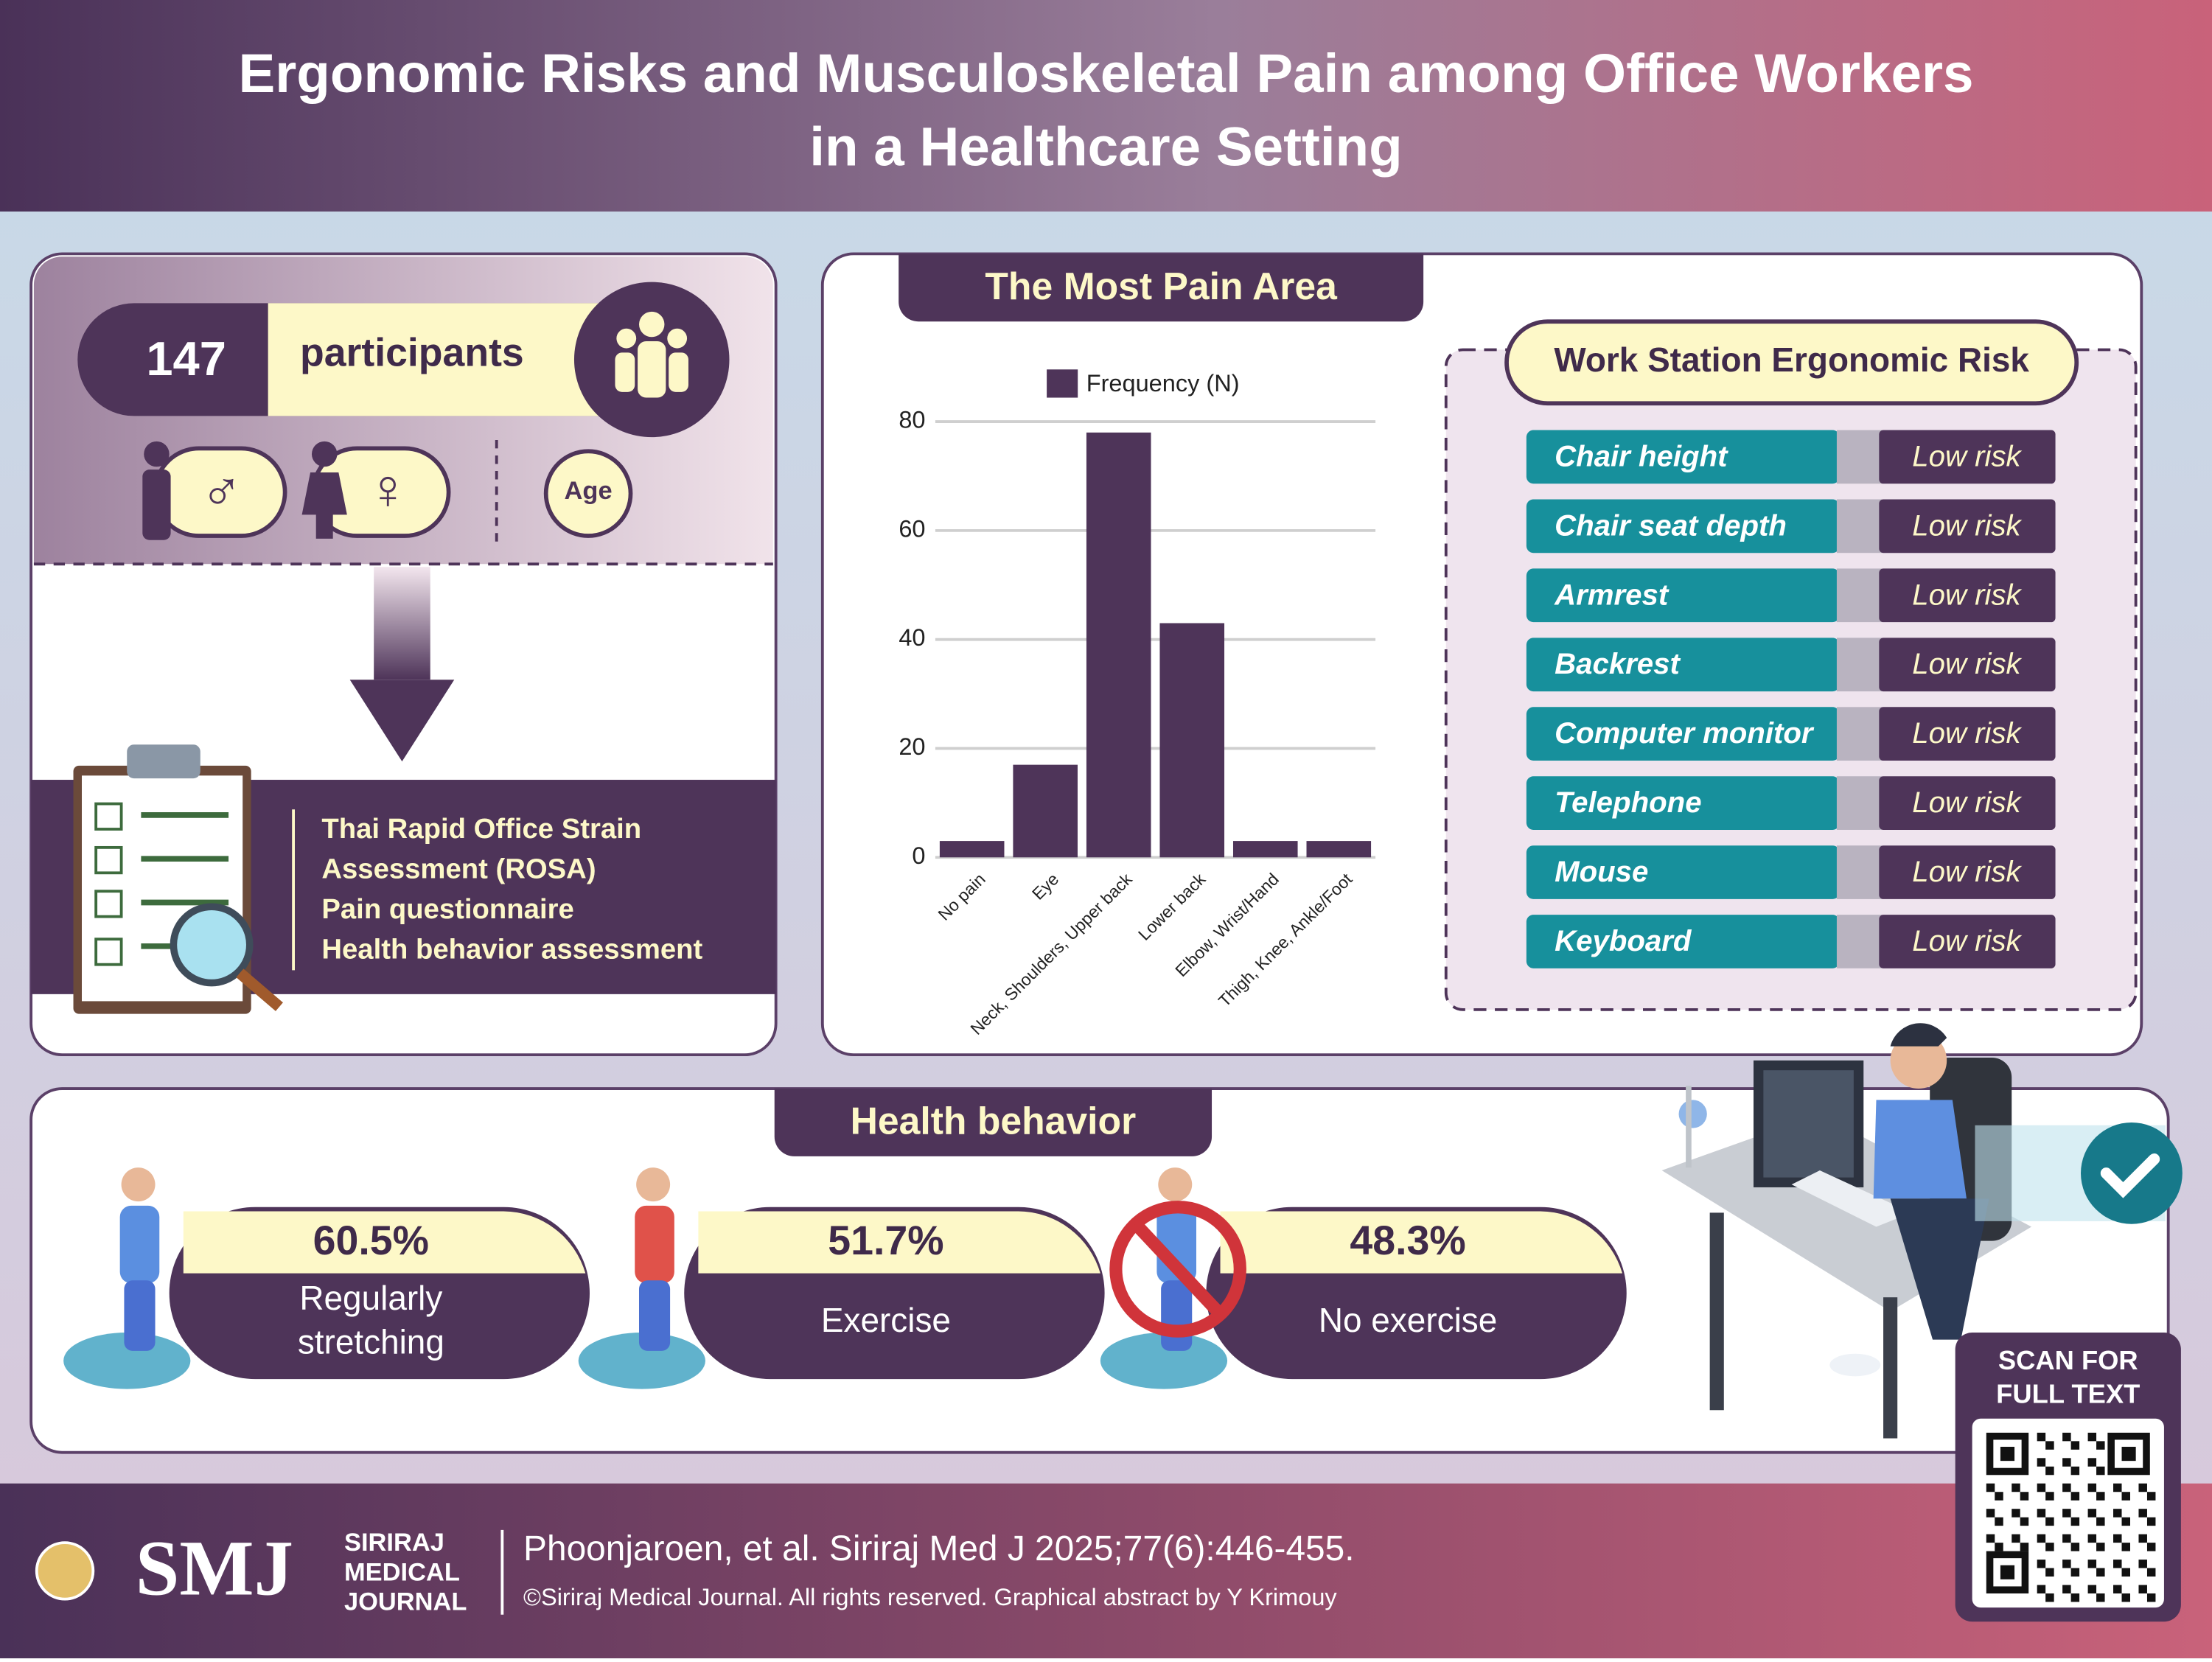  I want to click on arrow-shaft, so click(402, 623).